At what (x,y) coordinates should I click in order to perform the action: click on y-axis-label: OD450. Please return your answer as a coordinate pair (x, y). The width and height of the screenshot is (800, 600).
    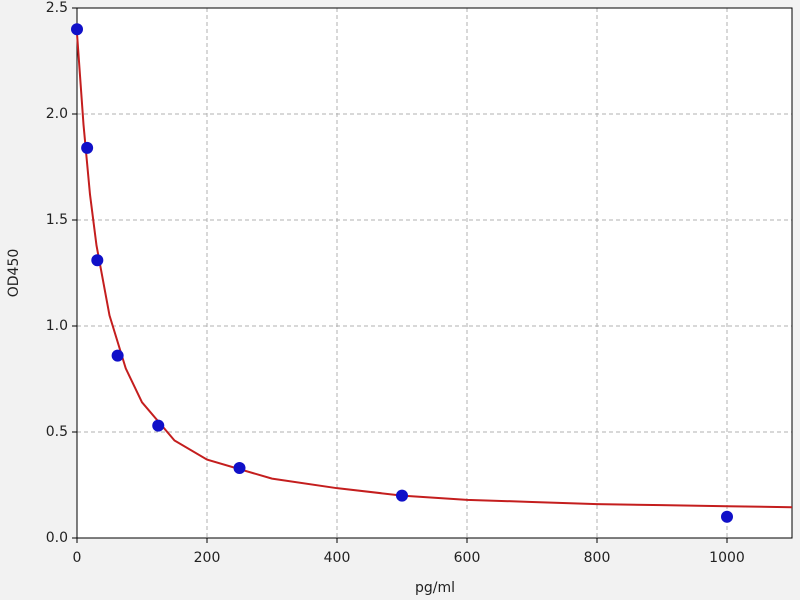
    Looking at the image, I should click on (14, 273).